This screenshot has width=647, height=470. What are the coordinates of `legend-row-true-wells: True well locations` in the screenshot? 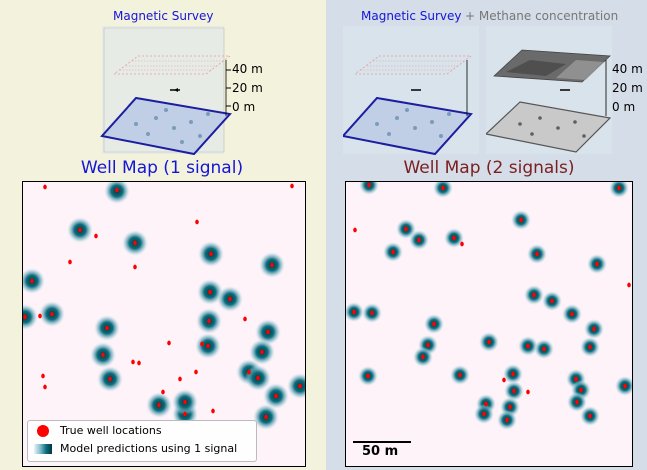 It's located at (98, 430).